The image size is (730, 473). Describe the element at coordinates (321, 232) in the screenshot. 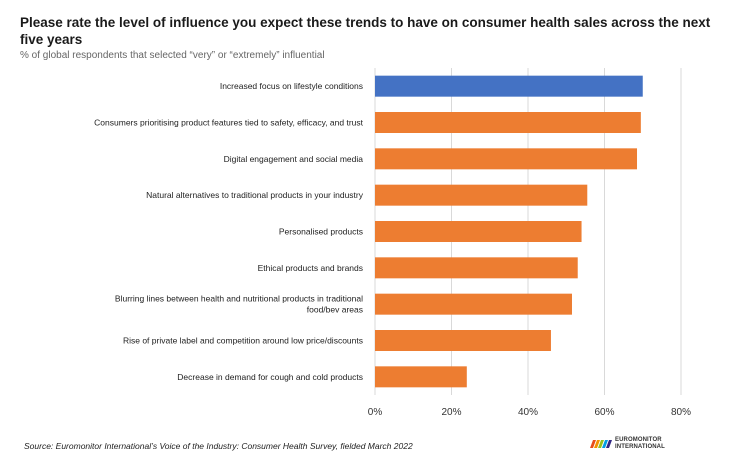

I see `category-label: Personalised products` at that location.